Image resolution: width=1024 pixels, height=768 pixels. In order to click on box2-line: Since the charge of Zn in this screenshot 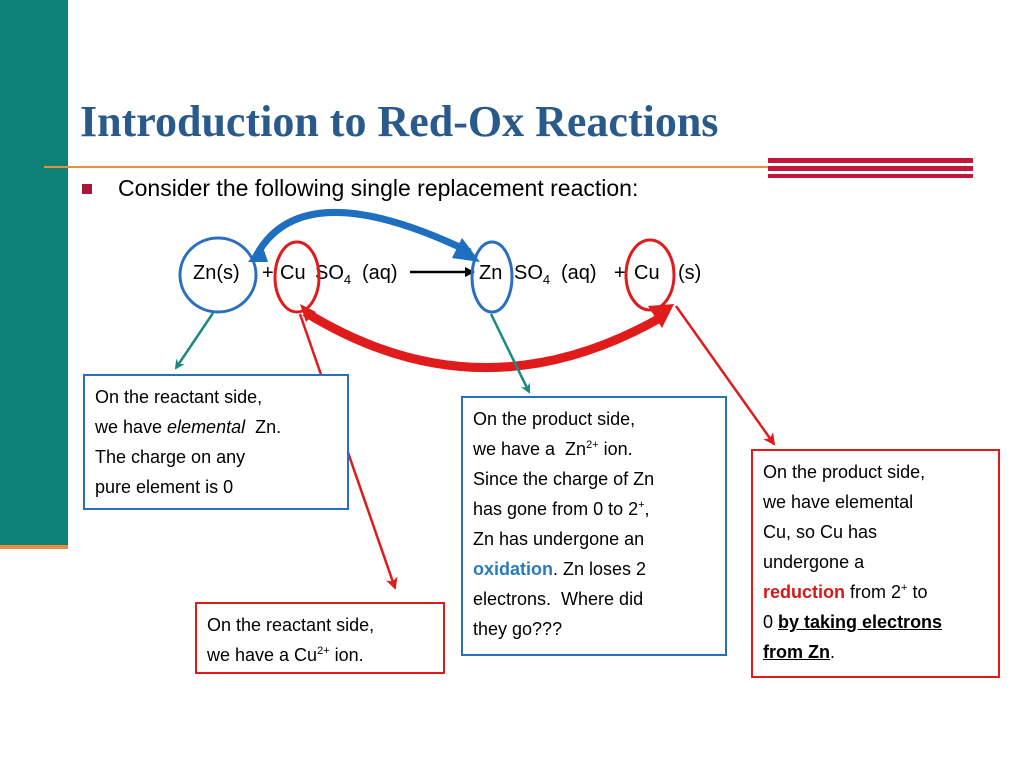, I will do `click(564, 479)`.